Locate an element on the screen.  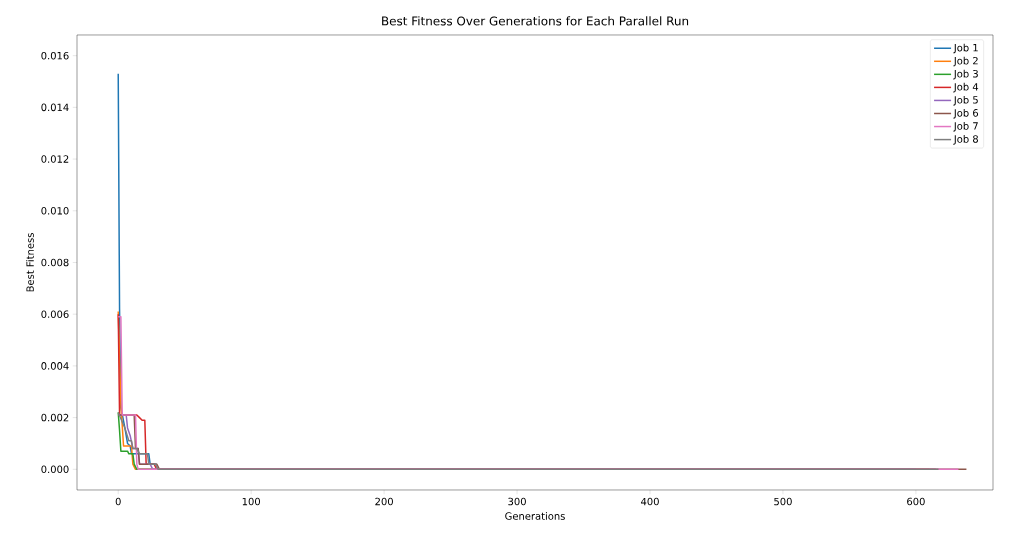
y-tick-label: 0.006 is located at coordinates (55, 314).